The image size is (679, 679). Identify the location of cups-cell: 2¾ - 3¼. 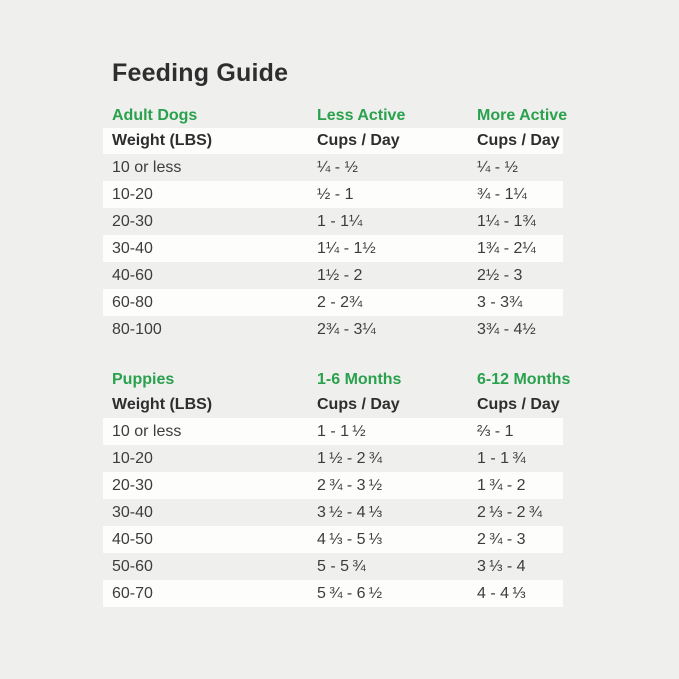
(346, 329).